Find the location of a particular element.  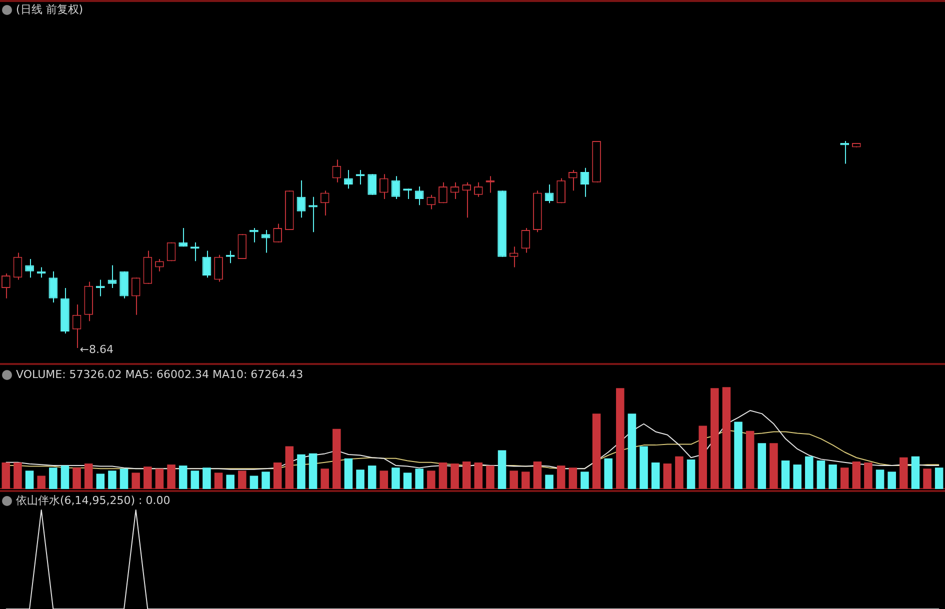

annotation: ←8.64 is located at coordinates (97, 349).